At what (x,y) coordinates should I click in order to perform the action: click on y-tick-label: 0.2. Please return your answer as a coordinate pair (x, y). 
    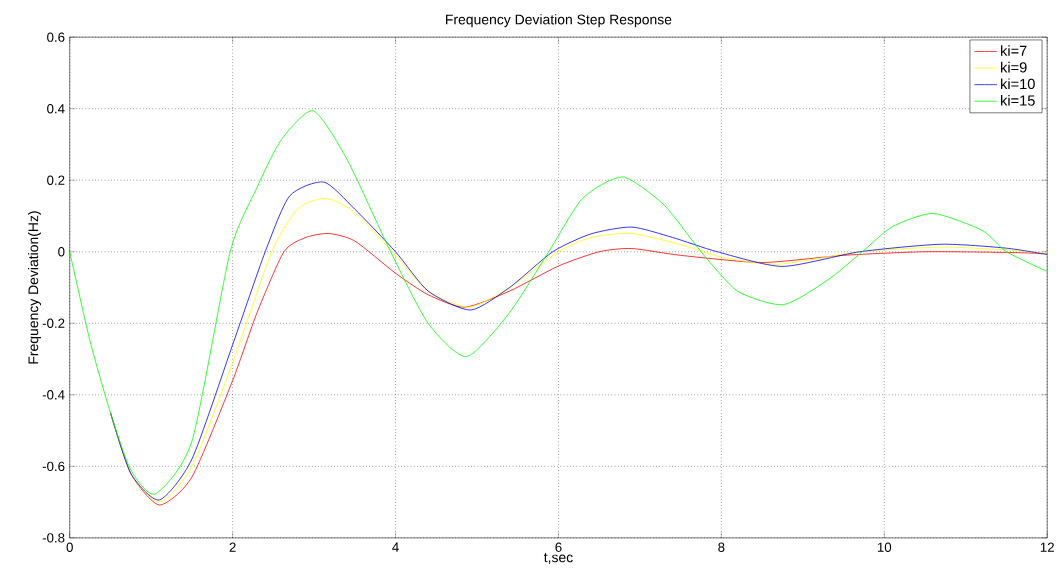
    Looking at the image, I should click on (56, 180).